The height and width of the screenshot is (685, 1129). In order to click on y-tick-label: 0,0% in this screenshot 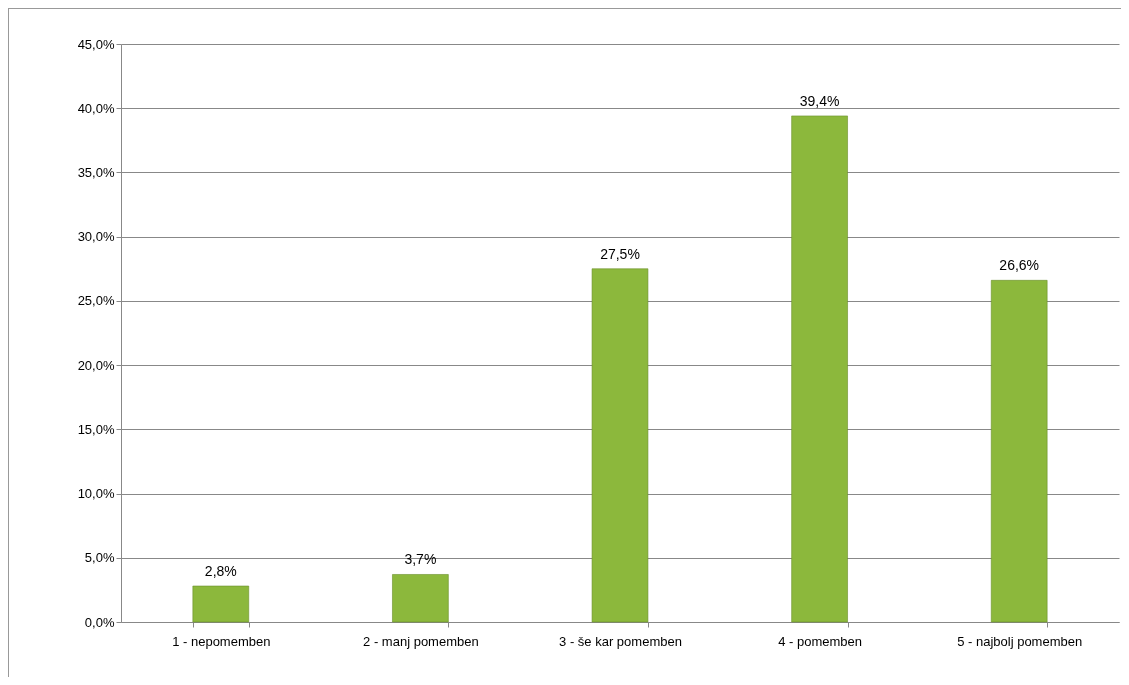, I will do `click(99, 622)`.